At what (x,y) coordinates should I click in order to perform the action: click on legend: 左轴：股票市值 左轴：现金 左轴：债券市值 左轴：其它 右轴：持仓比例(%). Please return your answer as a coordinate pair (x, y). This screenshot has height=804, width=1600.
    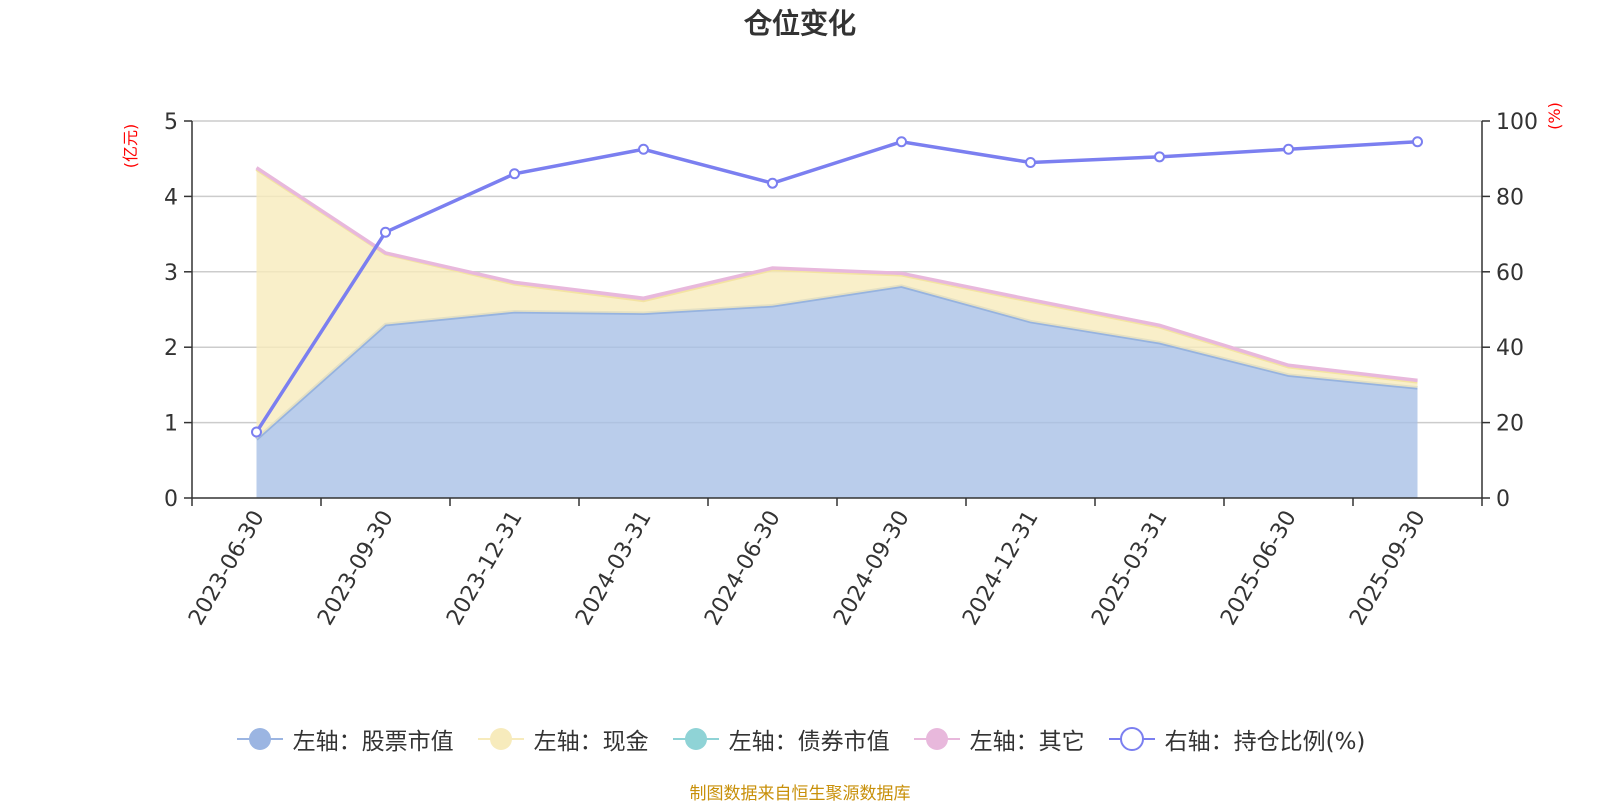
    Looking at the image, I should click on (800, 739).